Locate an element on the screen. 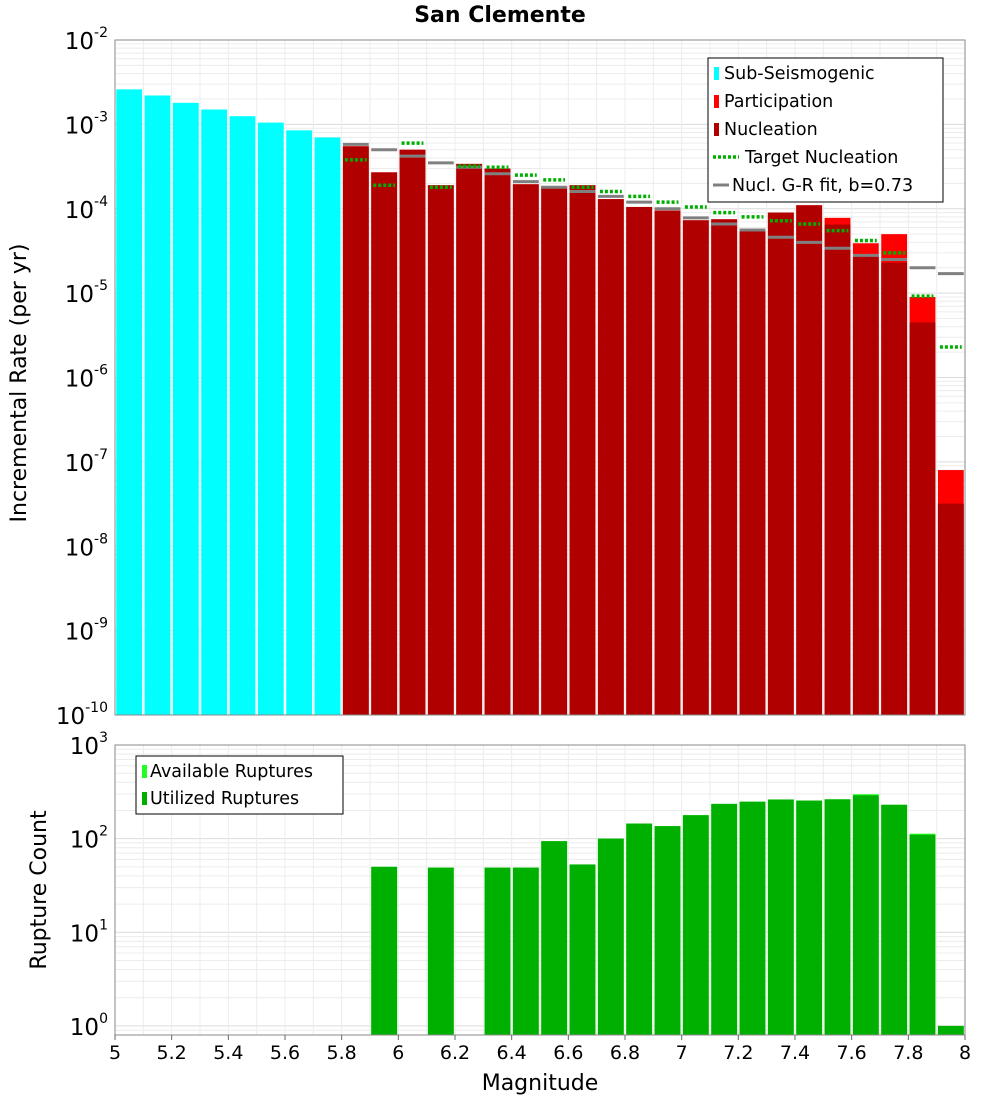 The width and height of the screenshot is (1000, 1100). x-axis-label: Magnitude is located at coordinates (540, 1083).